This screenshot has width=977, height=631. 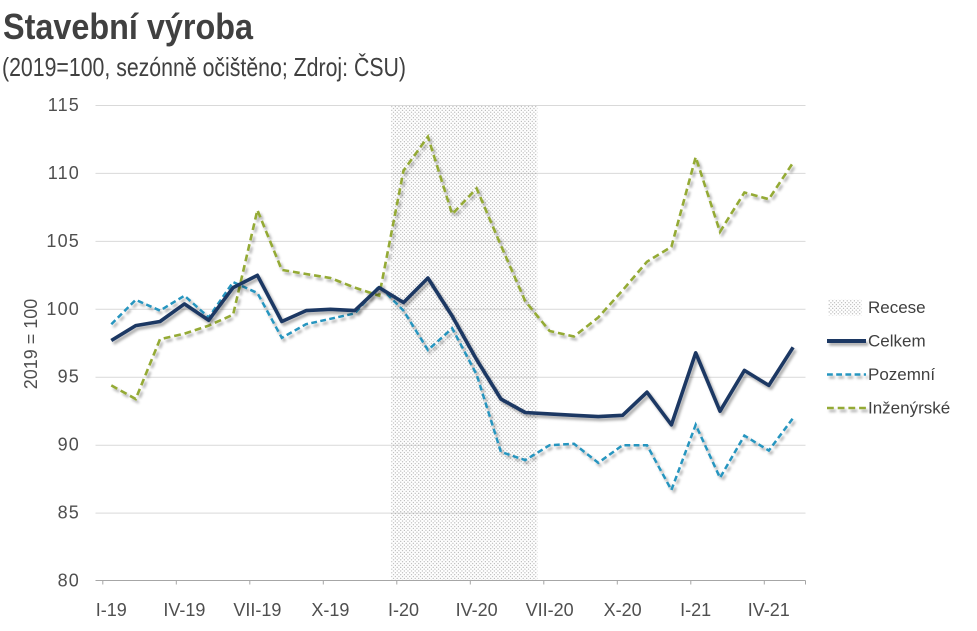 I want to click on svg-text: IV-20, so click(x=477, y=610).